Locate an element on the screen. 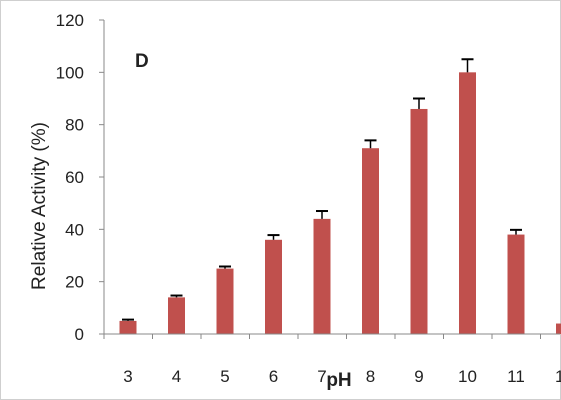 This screenshot has width=561, height=400. x-ticks-group: 3 4 5 6 7 8 9 10 11 12 is located at coordinates (332, 360).